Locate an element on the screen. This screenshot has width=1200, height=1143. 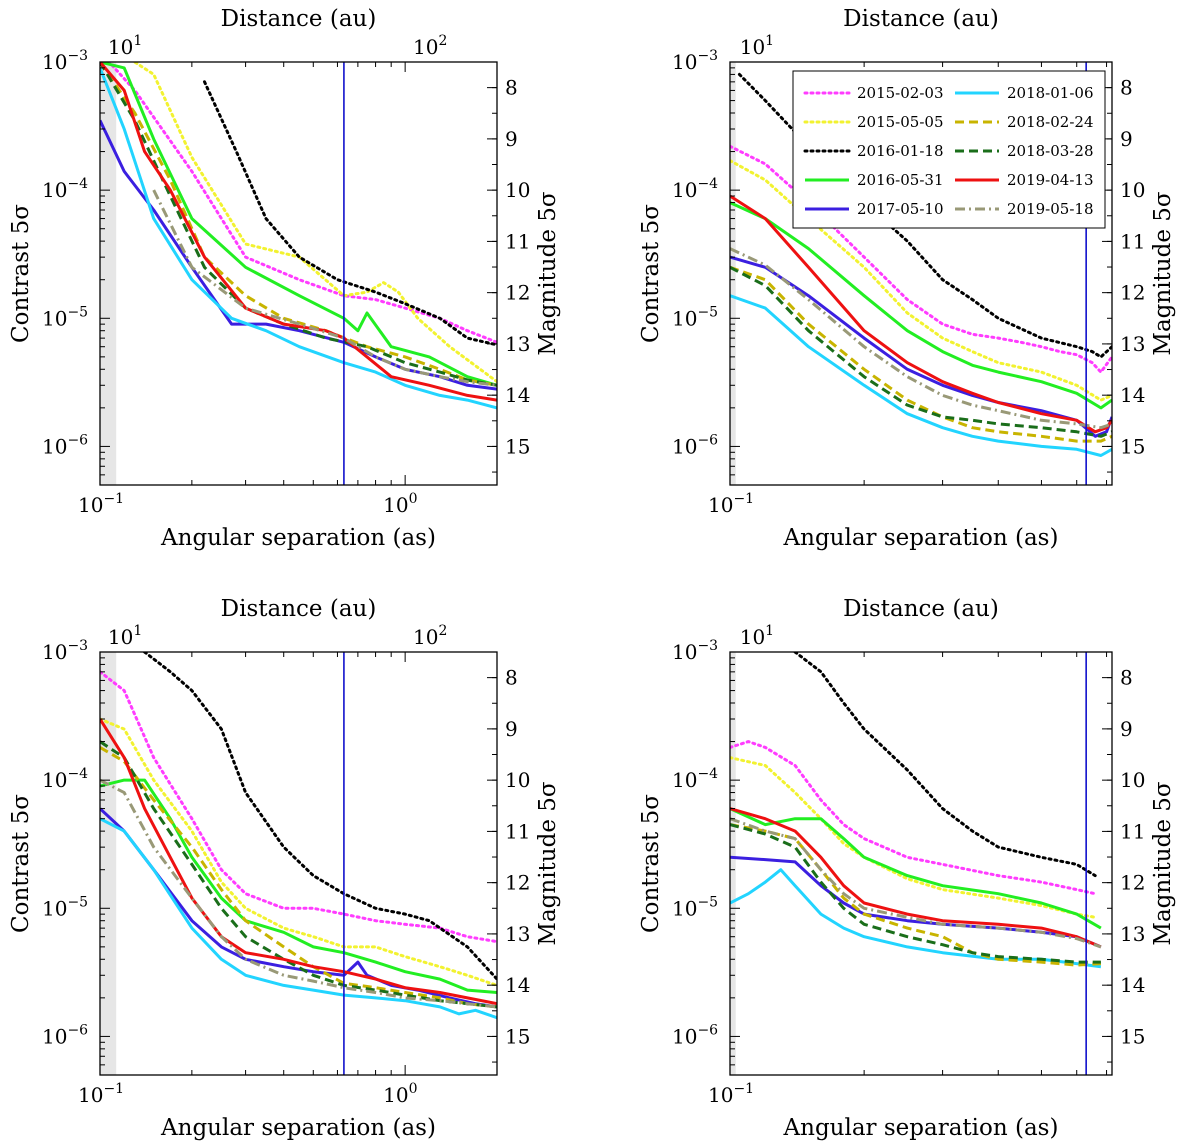
legend-label: 2015-02-03 is located at coordinates (900, 93).